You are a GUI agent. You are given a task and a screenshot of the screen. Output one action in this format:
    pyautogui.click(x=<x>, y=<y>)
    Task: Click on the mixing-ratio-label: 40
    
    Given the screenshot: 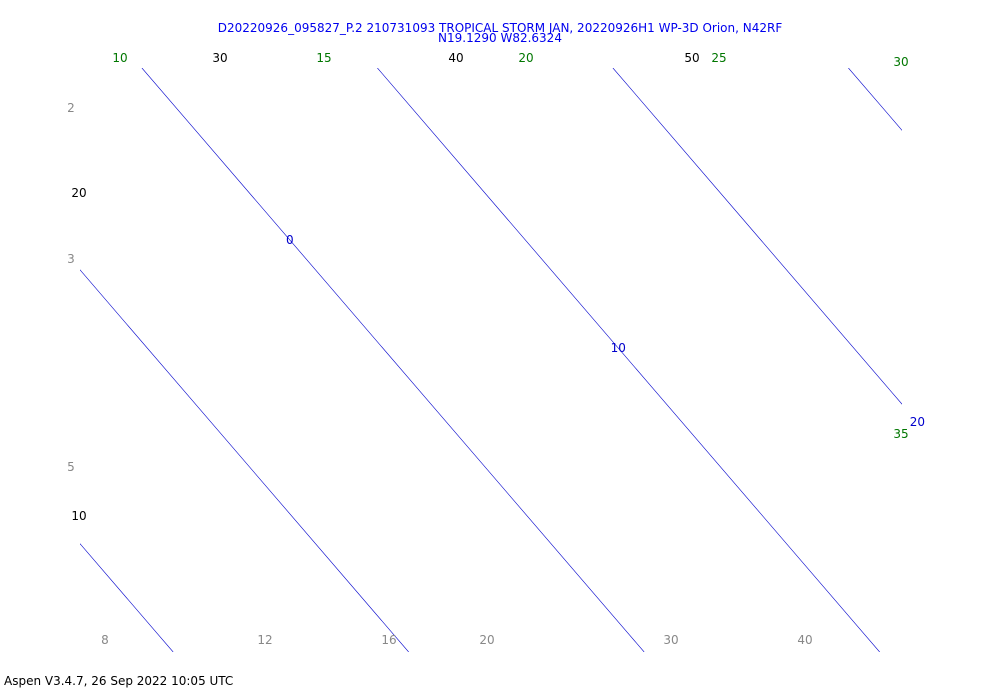 What is the action you would take?
    pyautogui.click(x=804, y=640)
    